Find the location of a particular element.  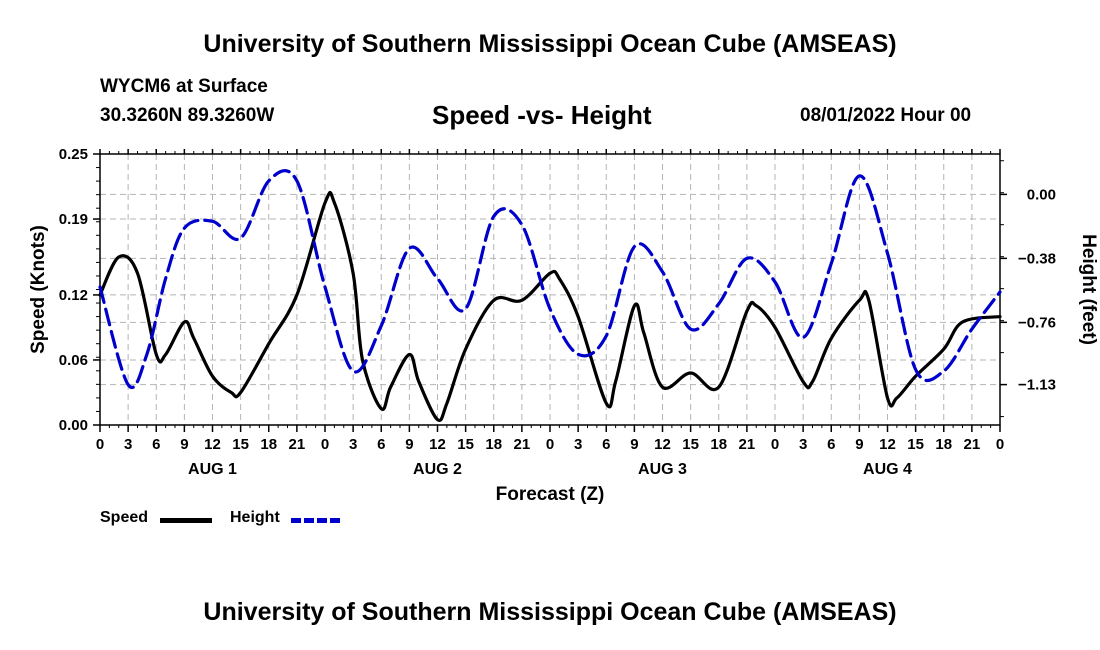

forecast-datetime: 08/01/2022 Hour 00 is located at coordinates (886, 115).